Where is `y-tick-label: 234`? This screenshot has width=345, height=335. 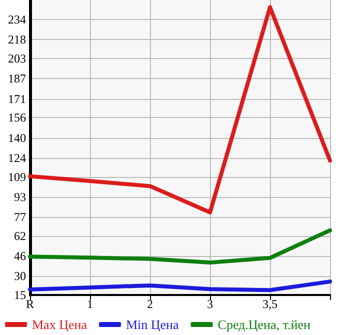
y-tick-label: 234 is located at coordinates (17, 19).